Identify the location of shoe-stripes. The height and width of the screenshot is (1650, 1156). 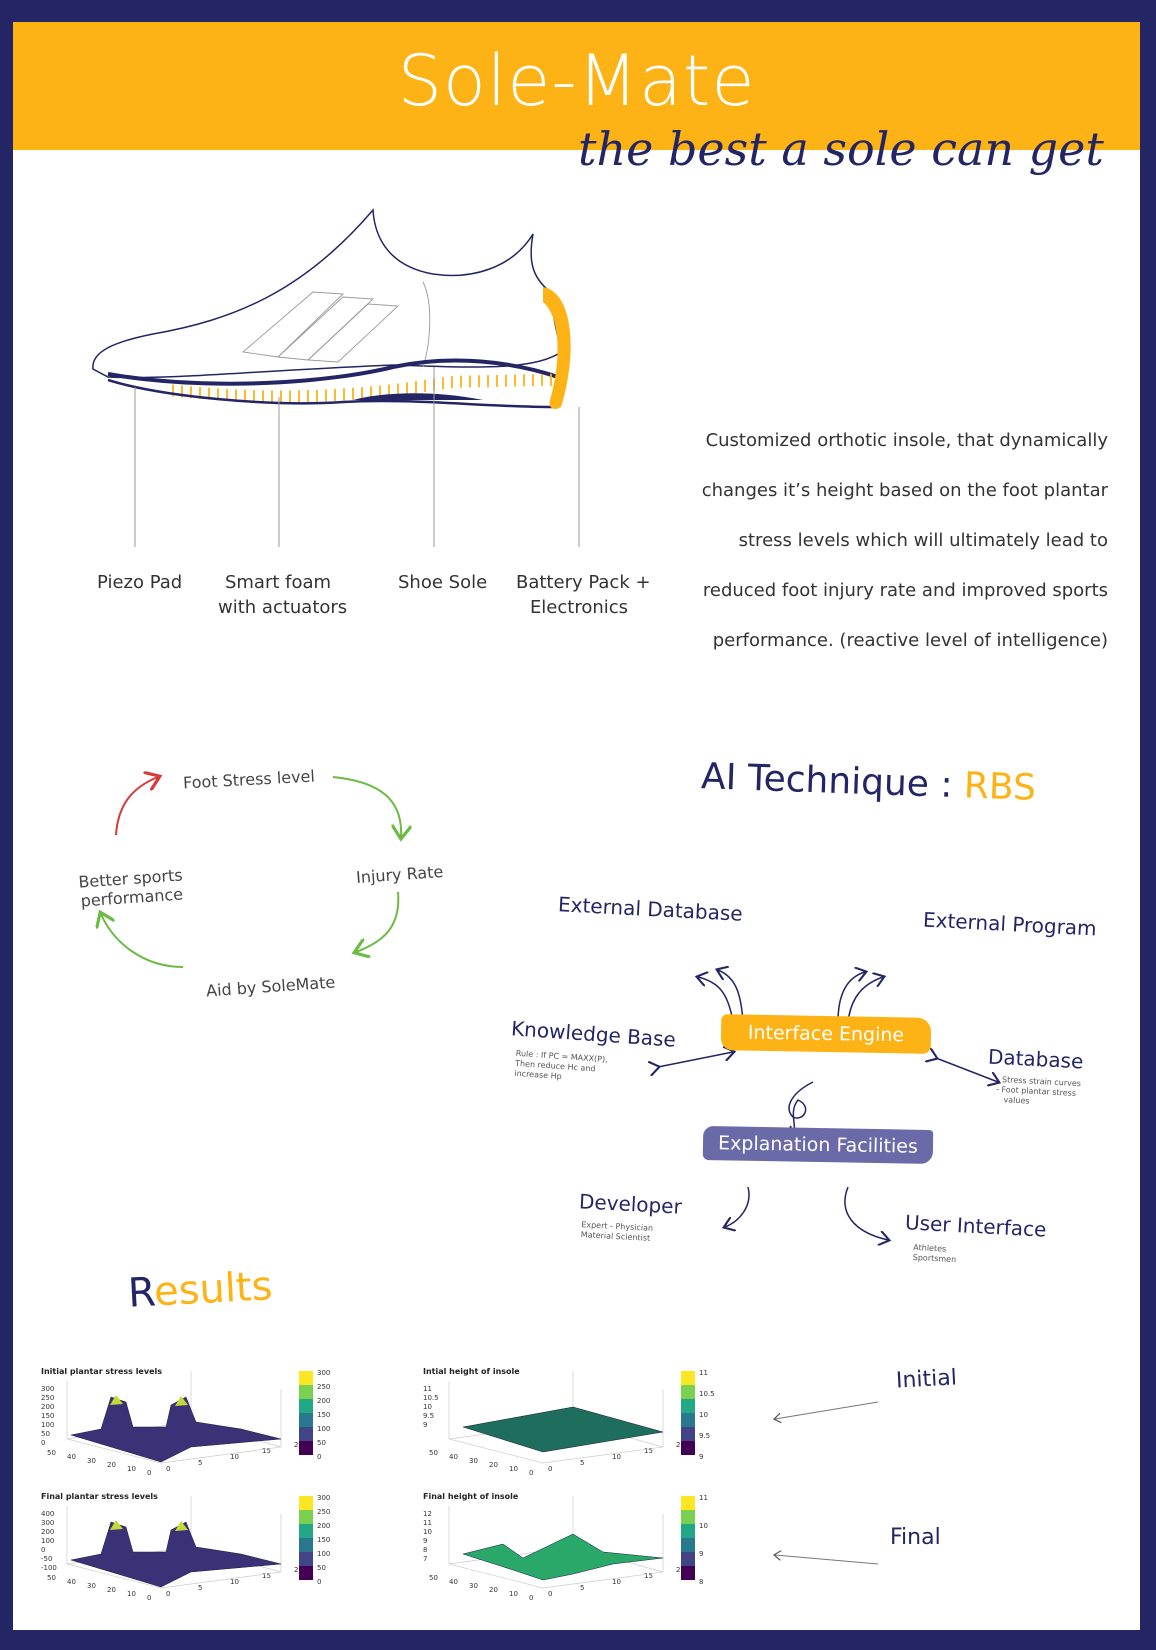
(336, 324).